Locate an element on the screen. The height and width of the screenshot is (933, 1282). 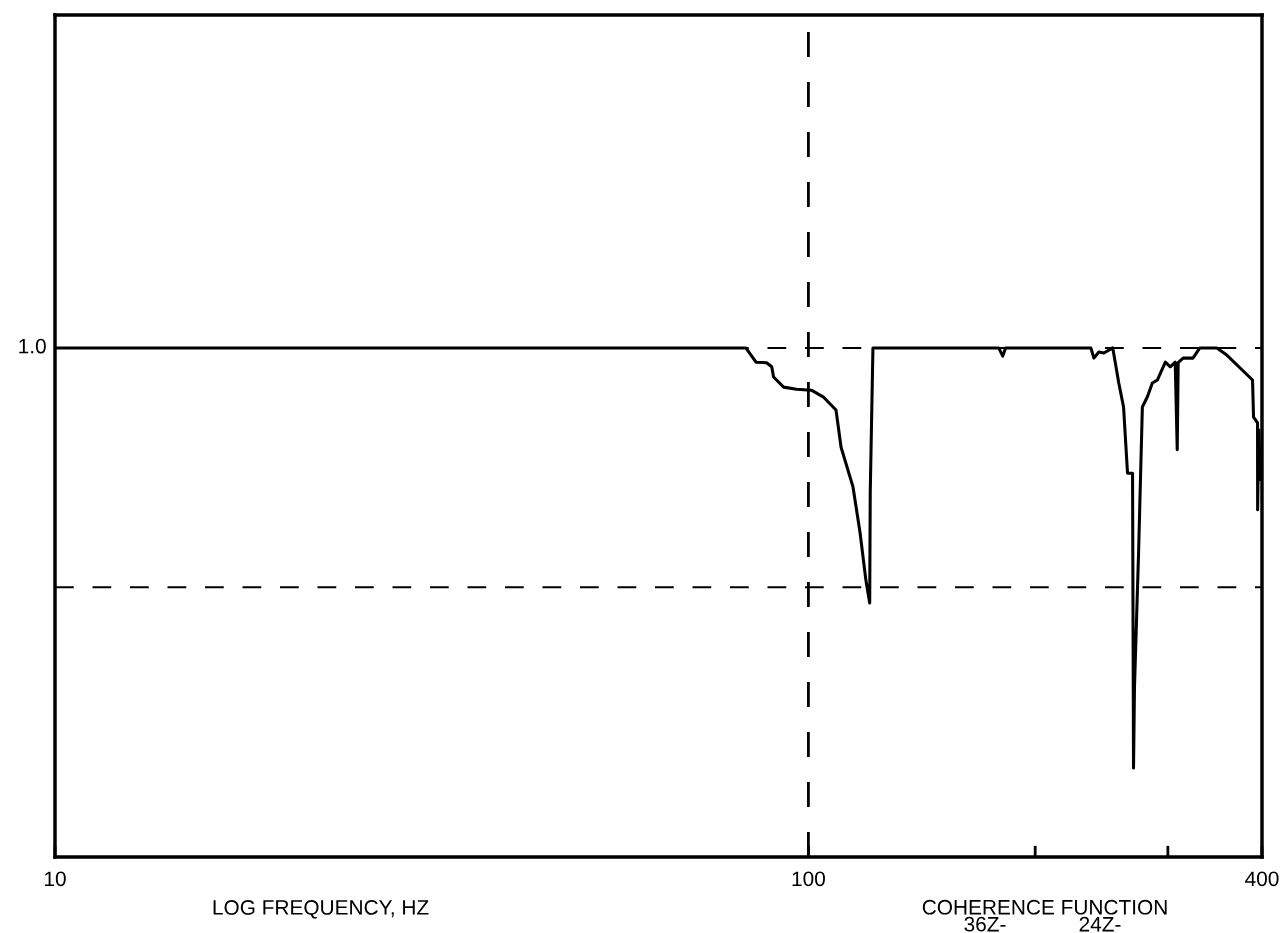
ref-line-label: 1.0 is located at coordinates (32, 346).